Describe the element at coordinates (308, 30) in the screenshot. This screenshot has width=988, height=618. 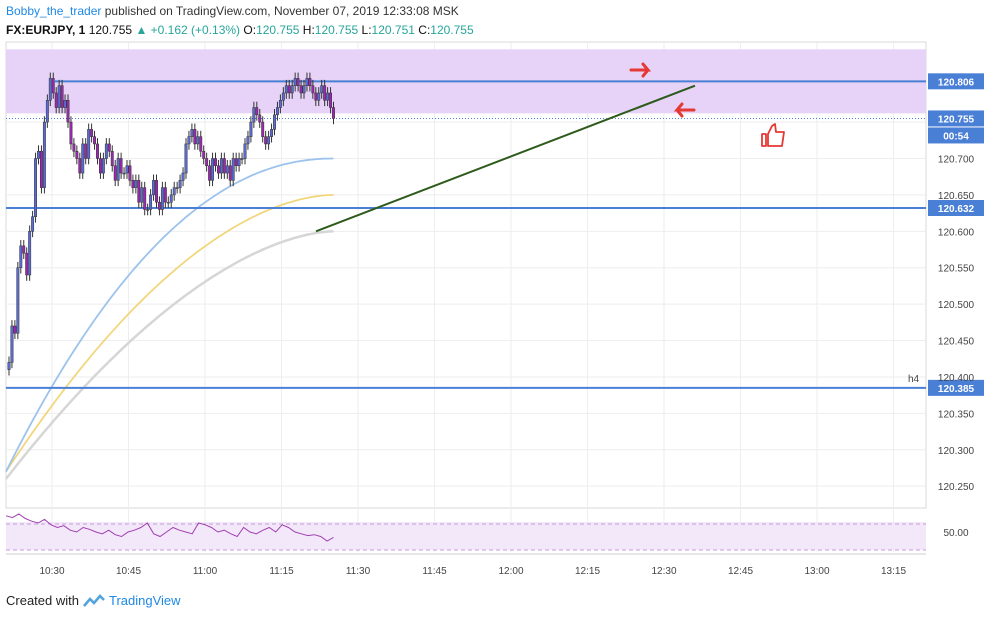
I see `high-label: H:` at that location.